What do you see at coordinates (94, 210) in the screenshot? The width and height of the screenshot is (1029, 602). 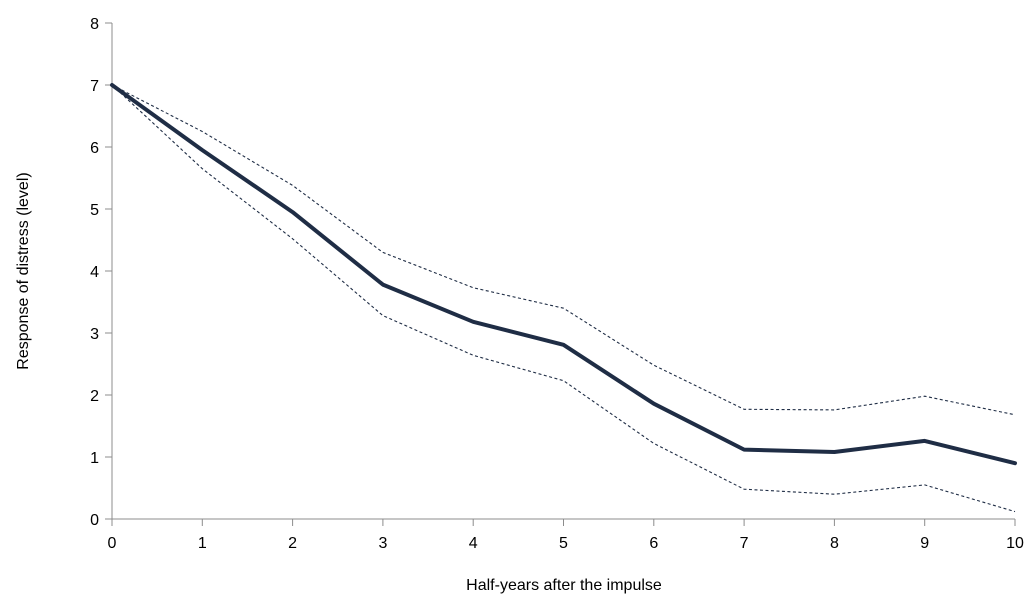 I see `y-tick-label: 5` at bounding box center [94, 210].